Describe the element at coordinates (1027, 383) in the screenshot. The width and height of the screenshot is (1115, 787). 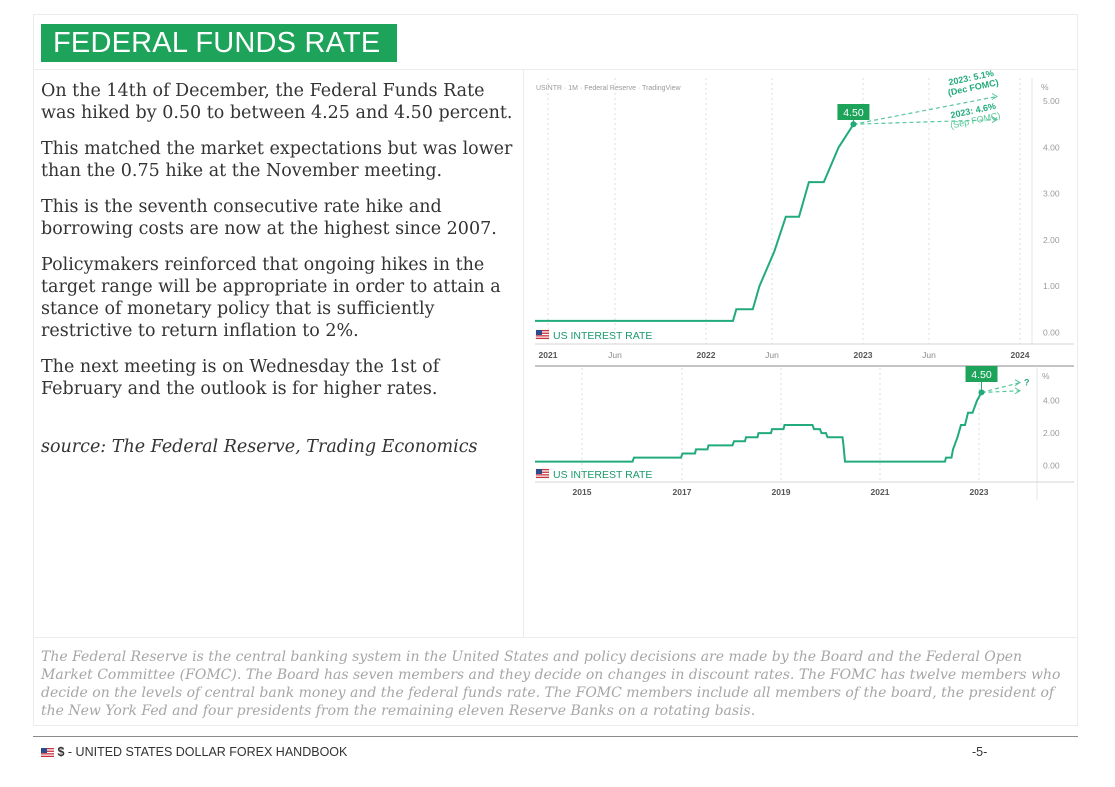
I see `projection-label: ?` at that location.